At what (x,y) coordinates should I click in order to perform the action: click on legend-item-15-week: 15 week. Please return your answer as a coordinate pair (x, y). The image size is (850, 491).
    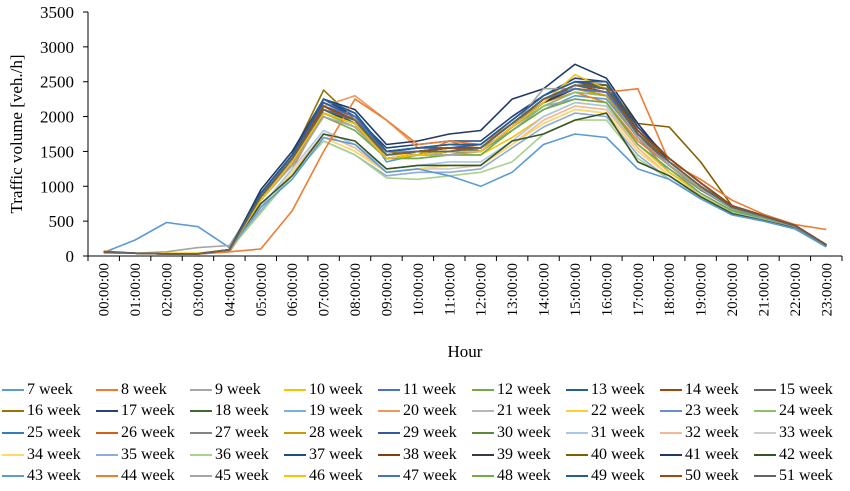
    Looking at the image, I should click on (801, 390).